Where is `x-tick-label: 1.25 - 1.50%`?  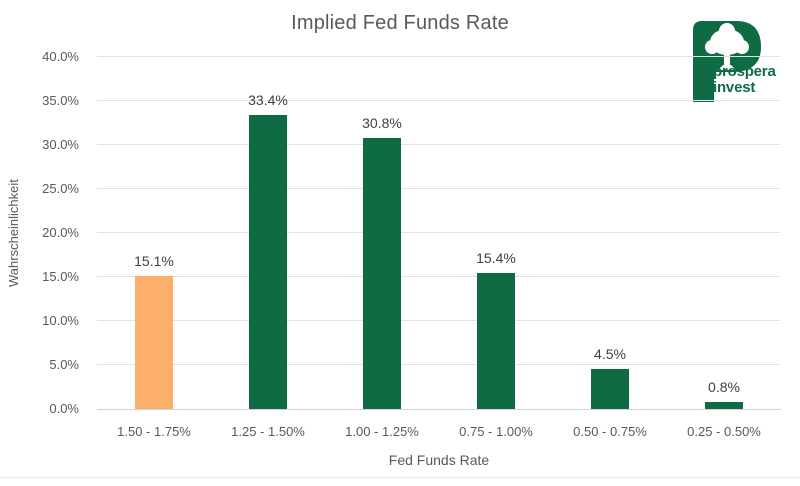
x-tick-label: 1.25 - 1.50% is located at coordinates (268, 431).